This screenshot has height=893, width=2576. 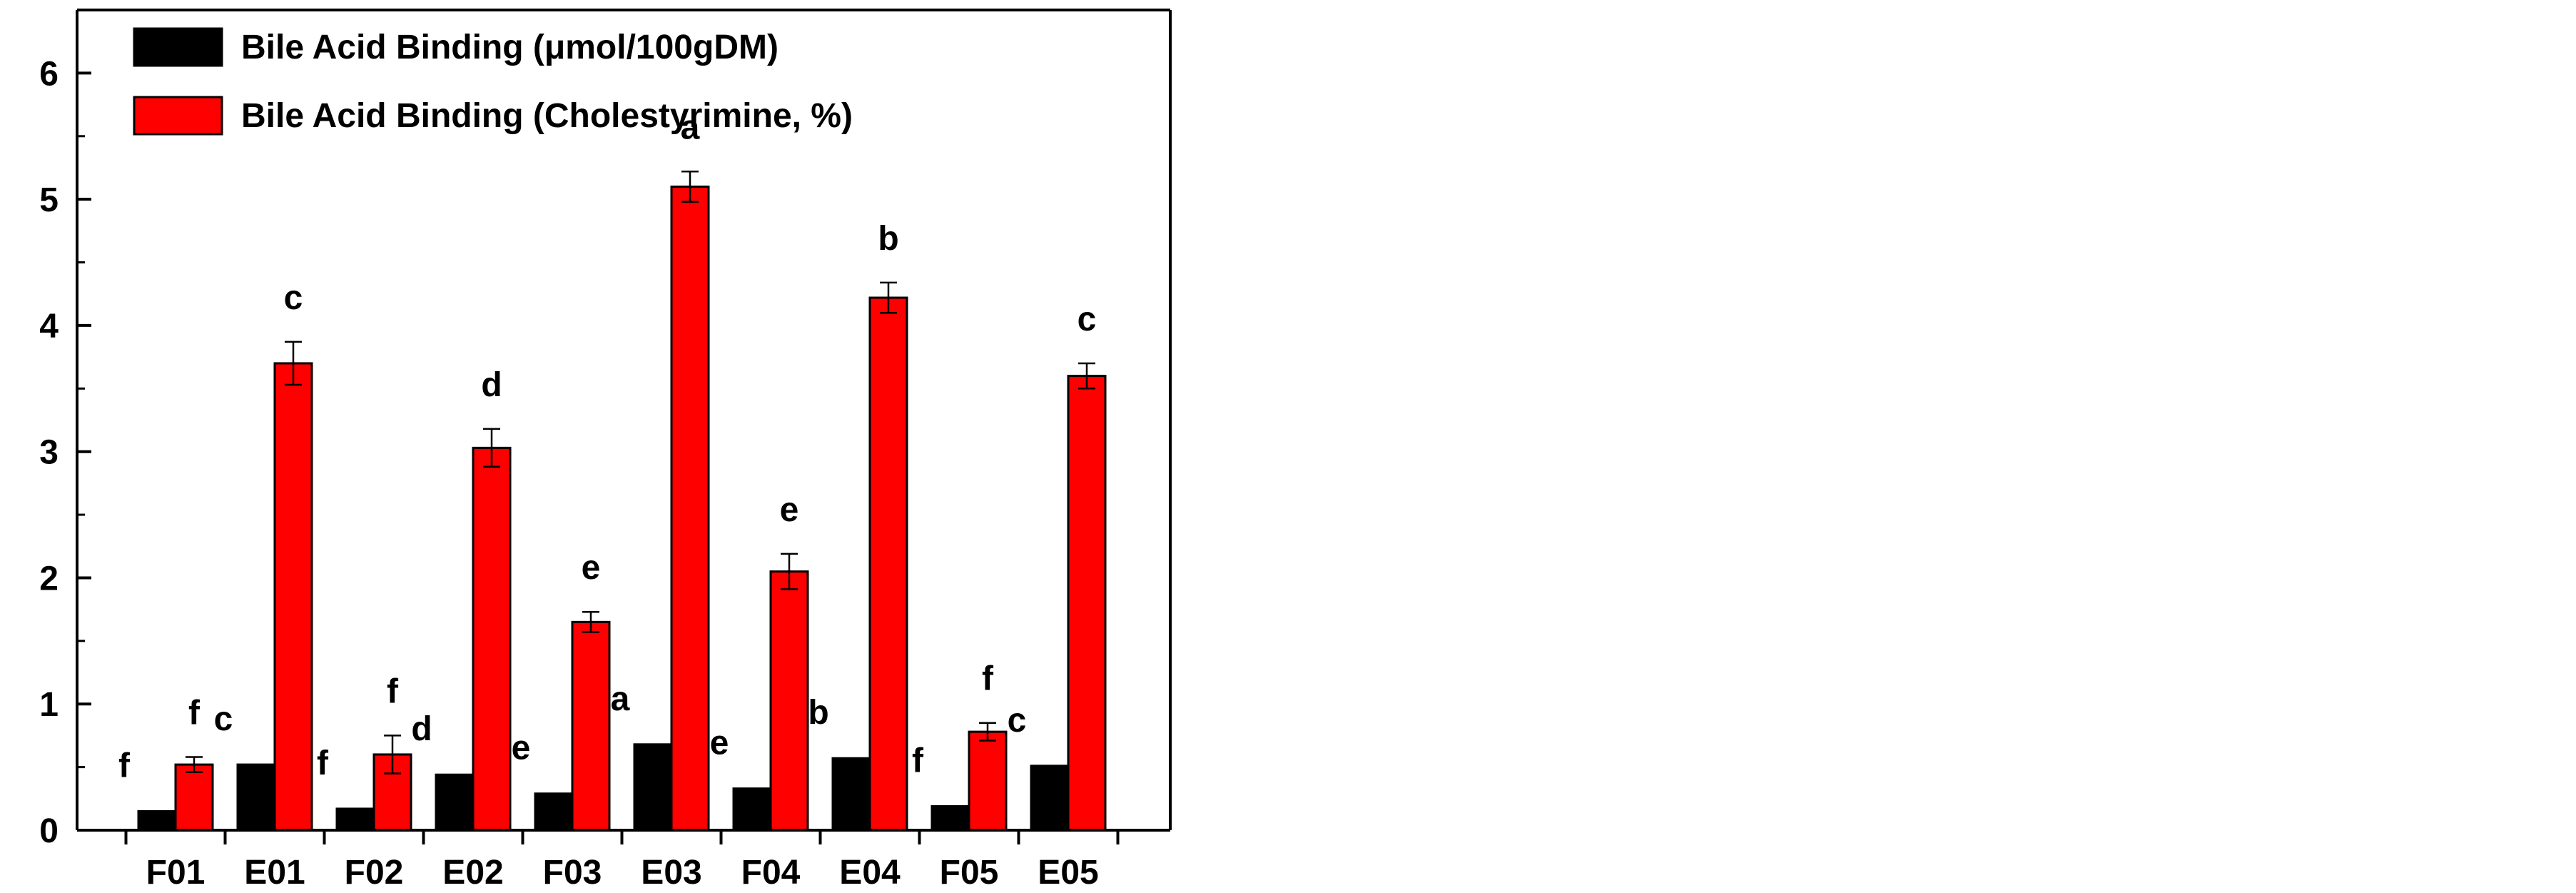 What do you see at coordinates (870, 873) in the screenshot?
I see `x-category-label: E04` at bounding box center [870, 873].